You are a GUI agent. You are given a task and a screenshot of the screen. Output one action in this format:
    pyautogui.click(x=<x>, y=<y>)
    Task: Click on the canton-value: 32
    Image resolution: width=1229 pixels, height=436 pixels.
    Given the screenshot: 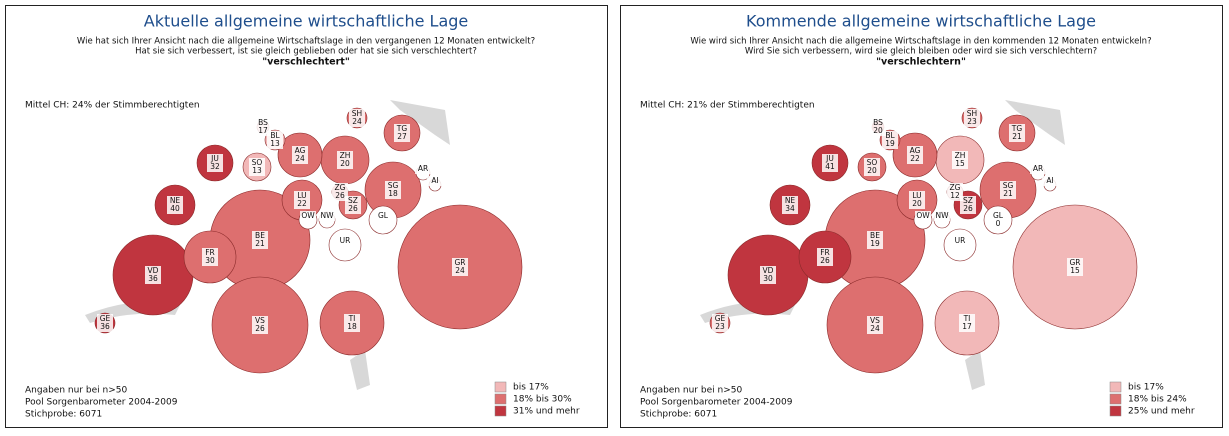 What is the action you would take?
    pyautogui.click(x=215, y=166)
    